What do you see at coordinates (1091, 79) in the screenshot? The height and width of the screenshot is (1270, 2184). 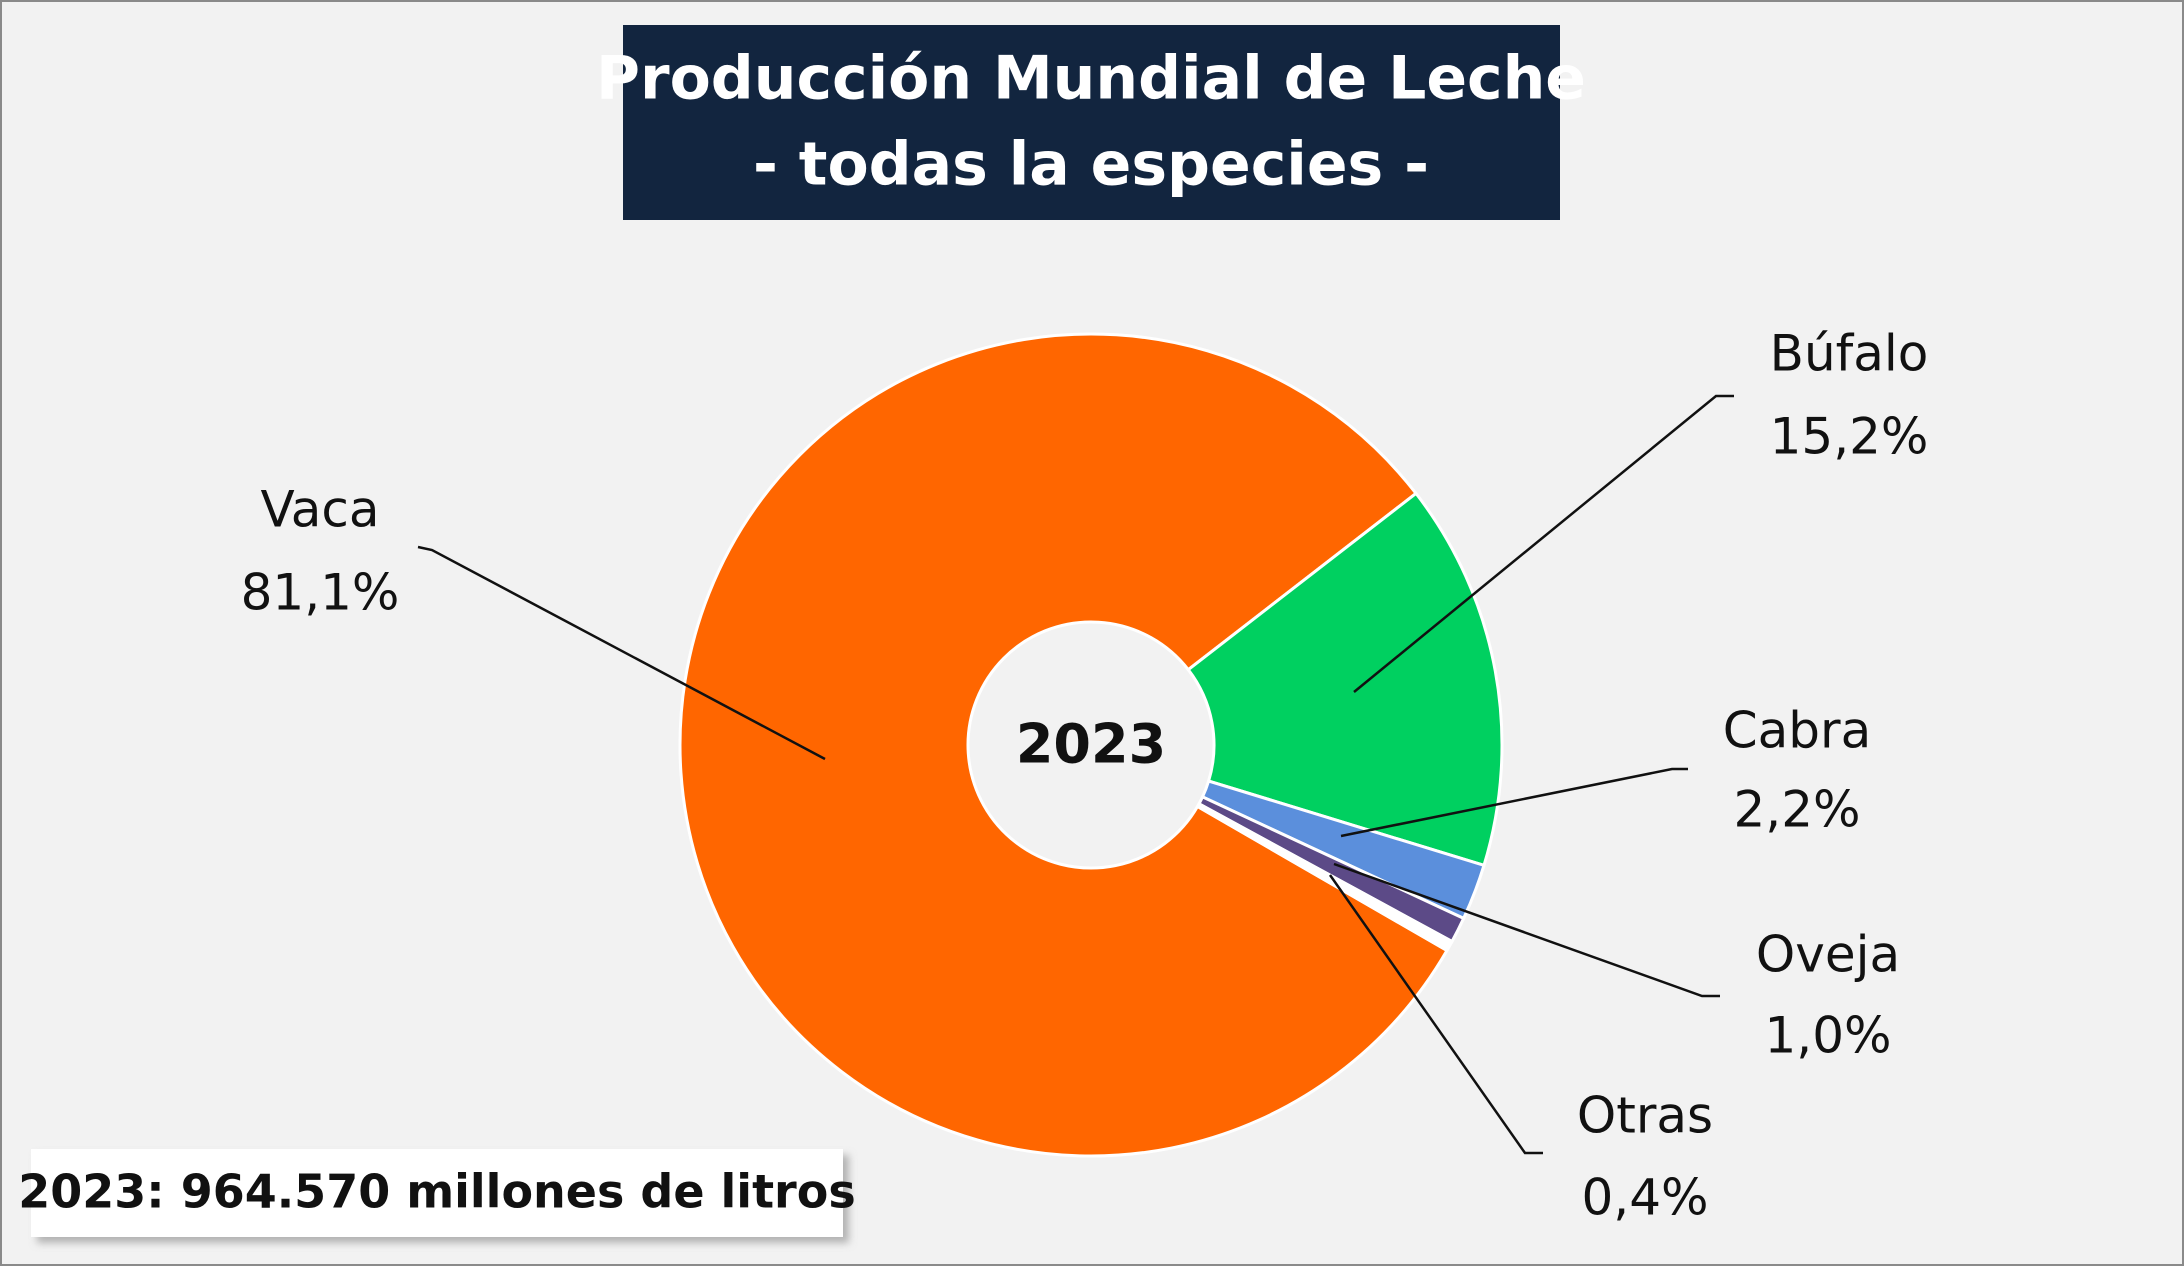 I see `chart-title: Producción Mundial de Leche` at bounding box center [1091, 79].